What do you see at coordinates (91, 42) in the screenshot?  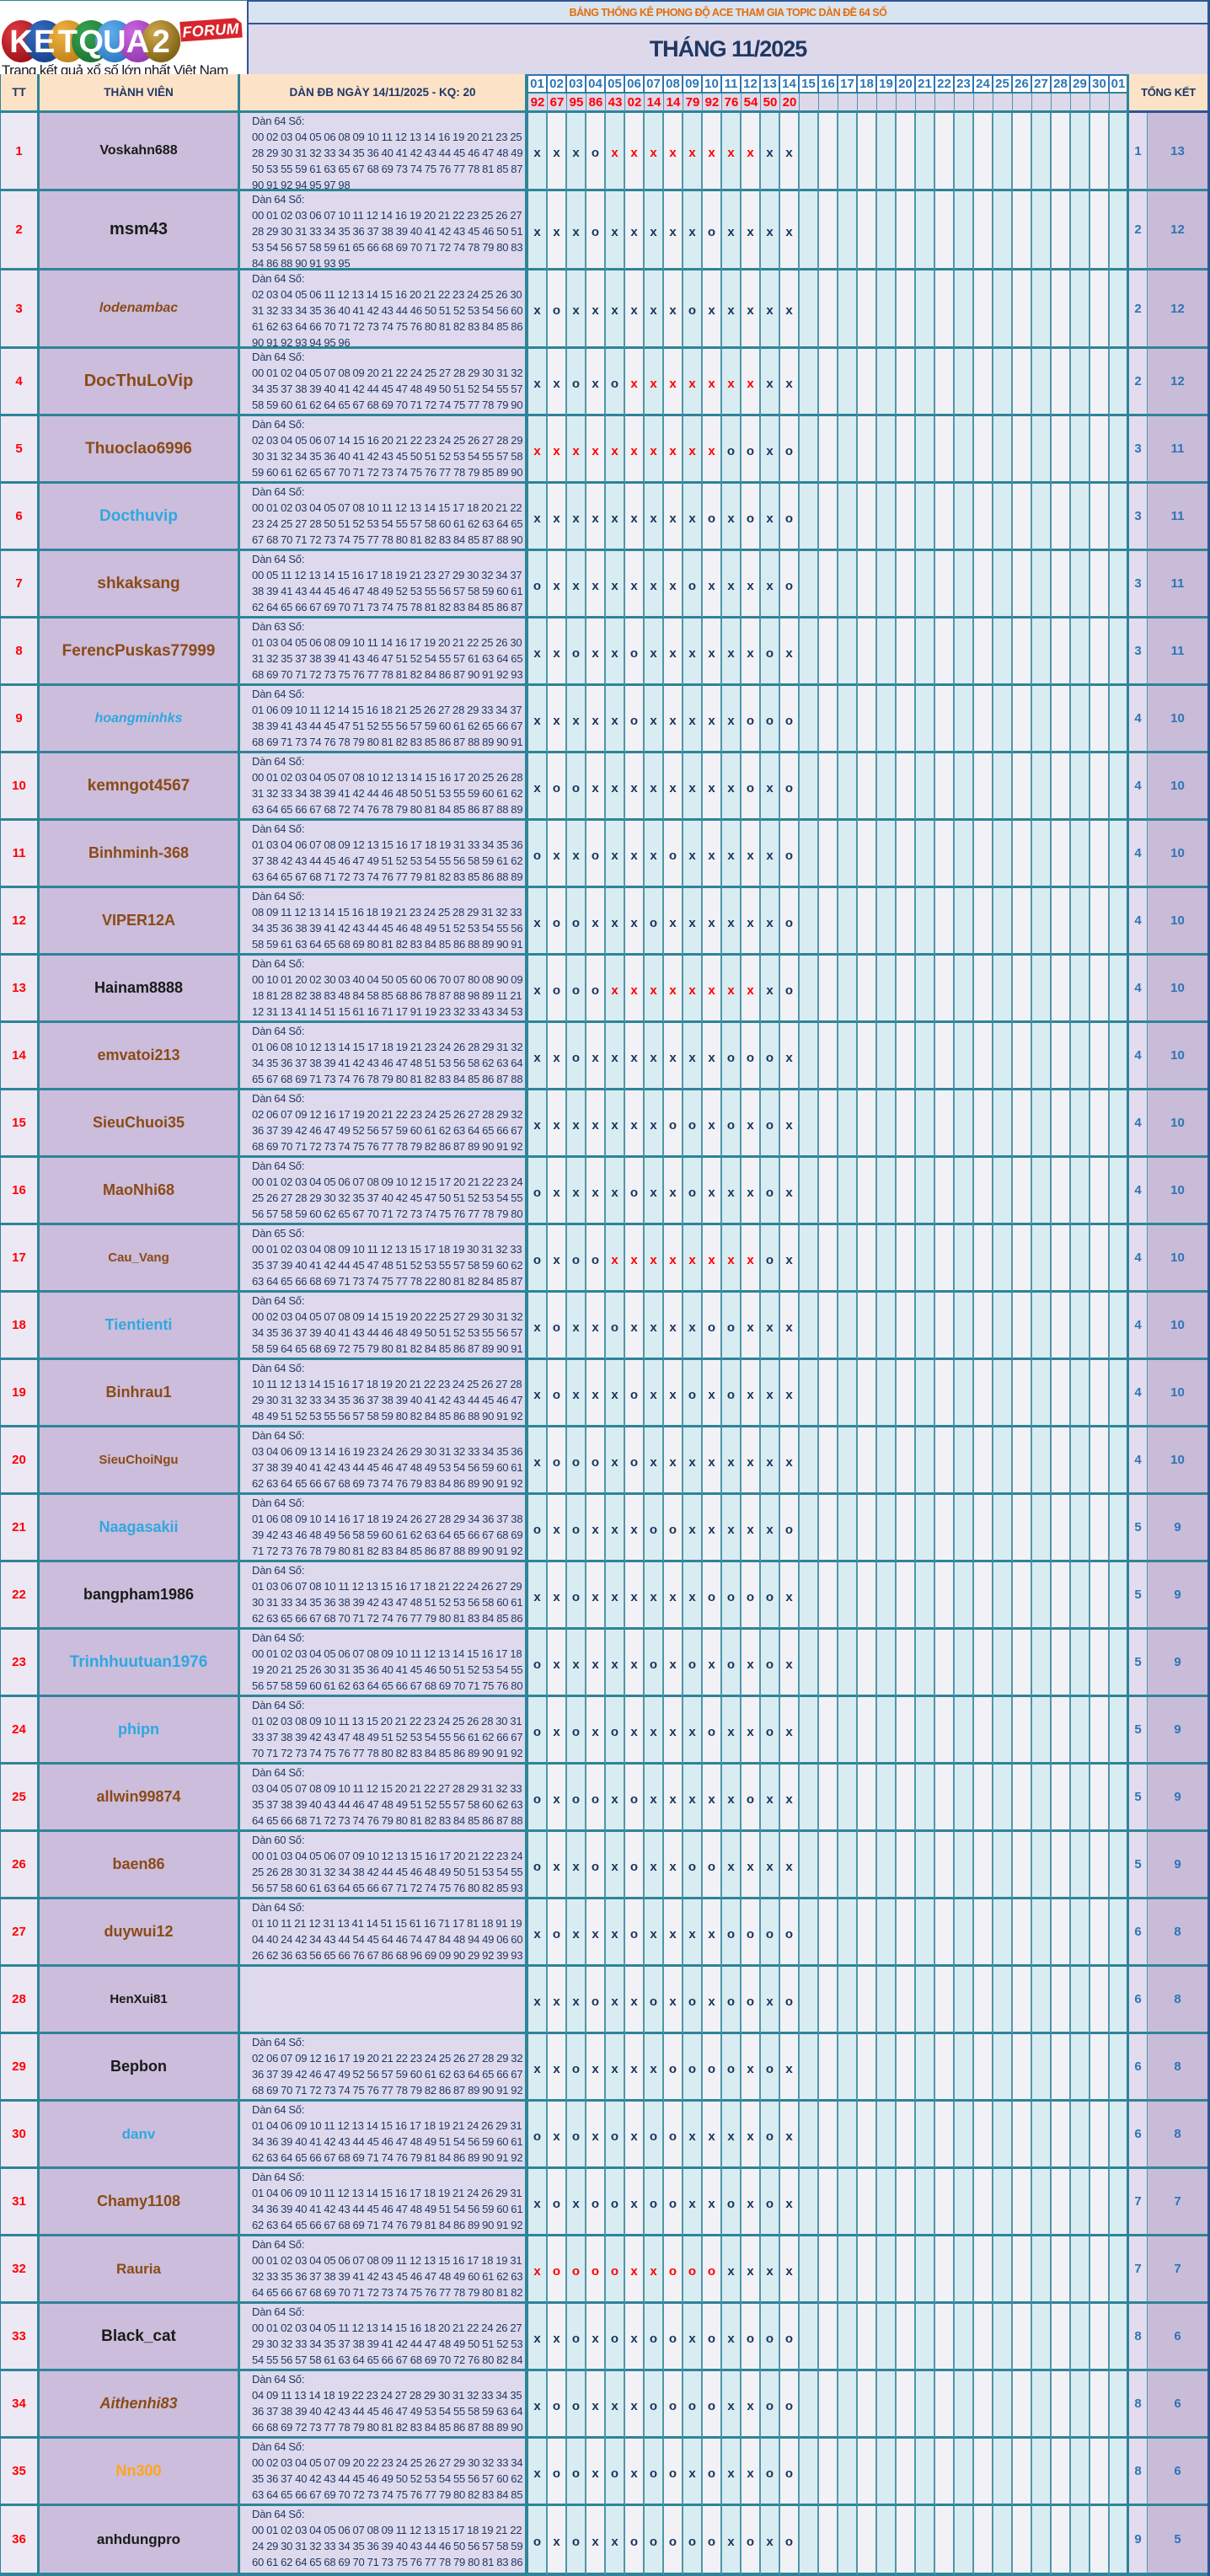 I see `svg-text: Q` at bounding box center [91, 42].